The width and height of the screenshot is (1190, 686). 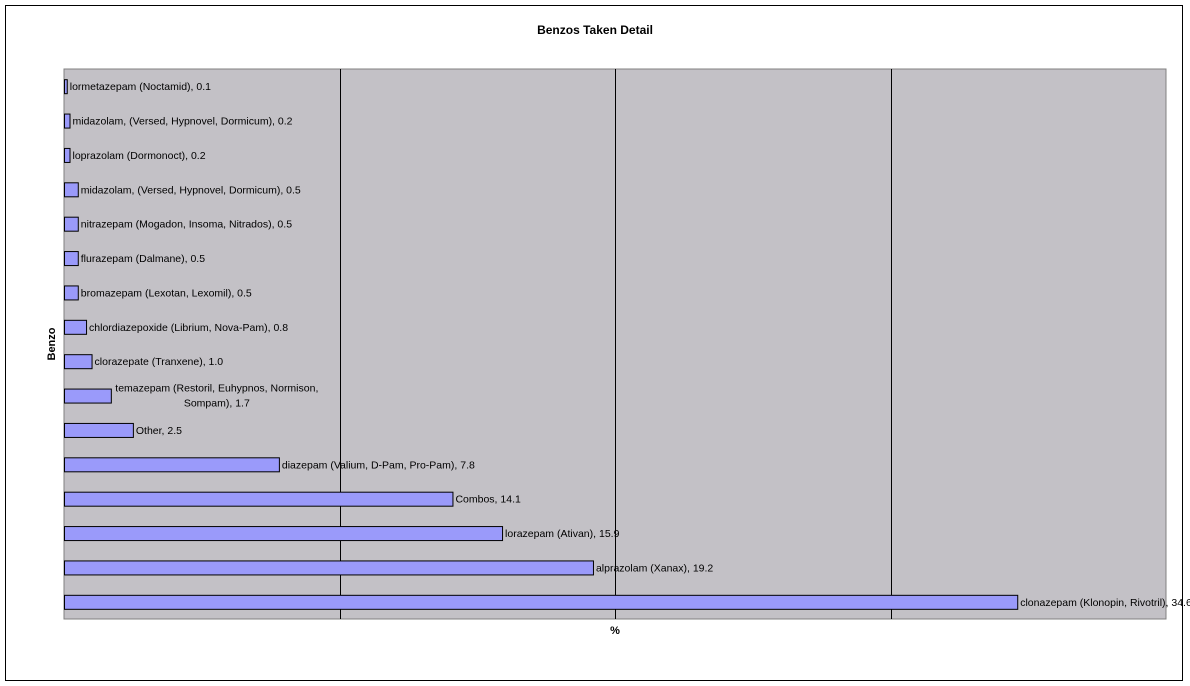 What do you see at coordinates (217, 404) in the screenshot?
I see `bar-data-label: Sompam), 1.7` at bounding box center [217, 404].